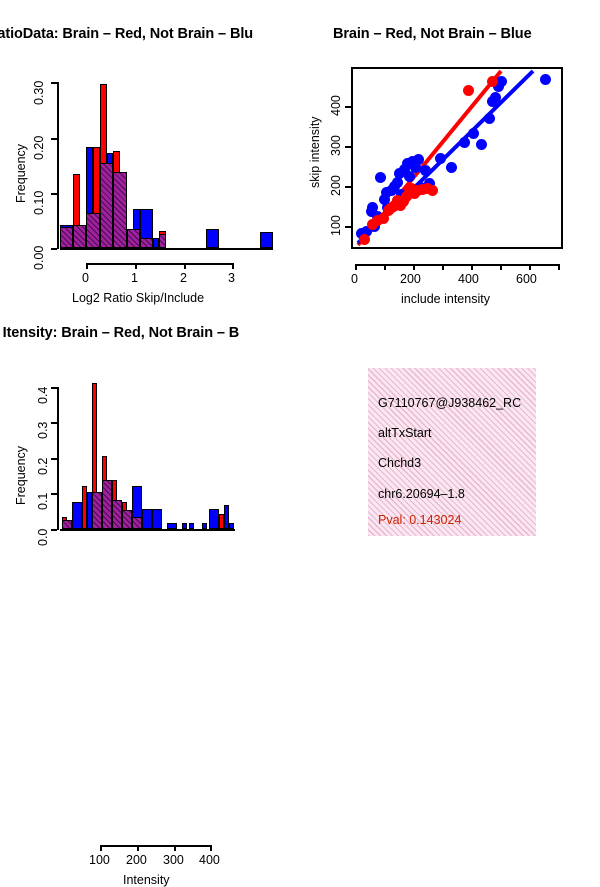 The height and width of the screenshot is (887, 600). Describe the element at coordinates (336, 225) in the screenshot. I see `scatter-ytick-100: 100` at that location.